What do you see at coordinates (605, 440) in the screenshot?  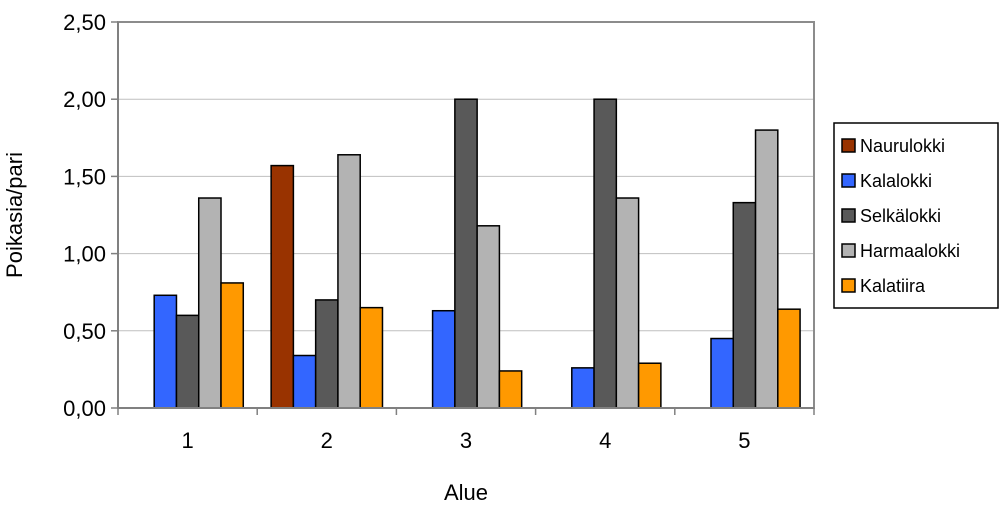 I see `x-tick-label: 4` at bounding box center [605, 440].